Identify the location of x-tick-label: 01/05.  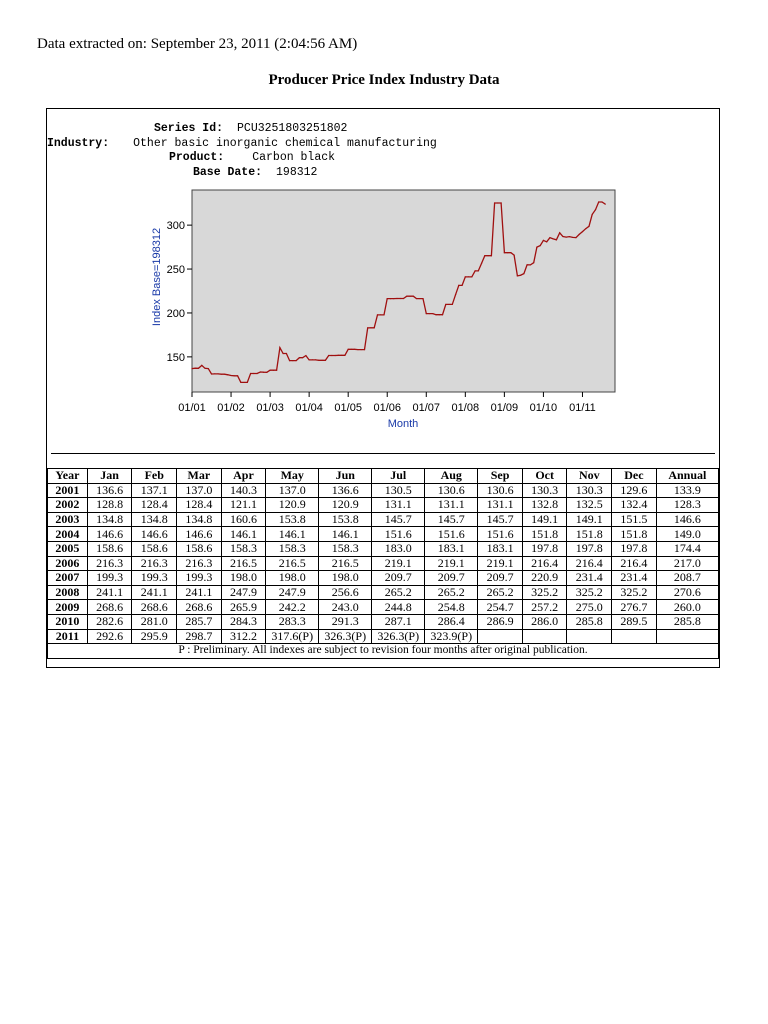
(348, 408).